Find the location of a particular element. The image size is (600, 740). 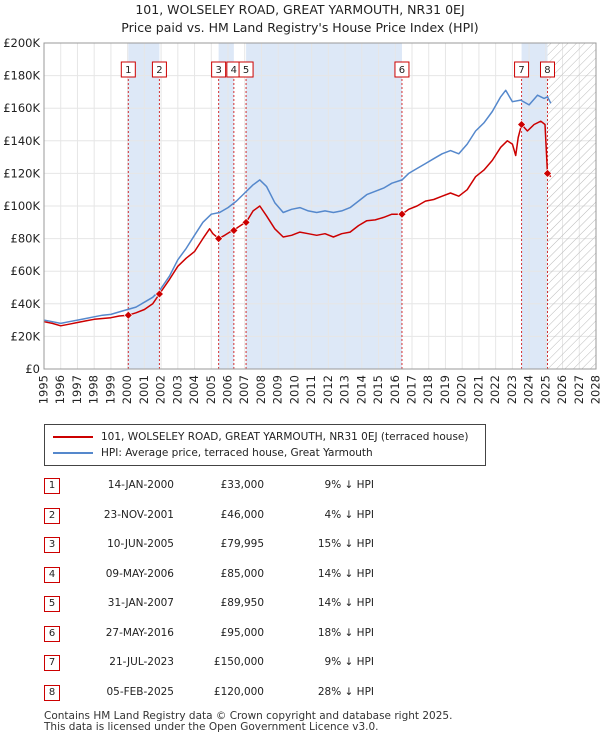

y-tick-label: £0 is located at coordinates (32, 369).